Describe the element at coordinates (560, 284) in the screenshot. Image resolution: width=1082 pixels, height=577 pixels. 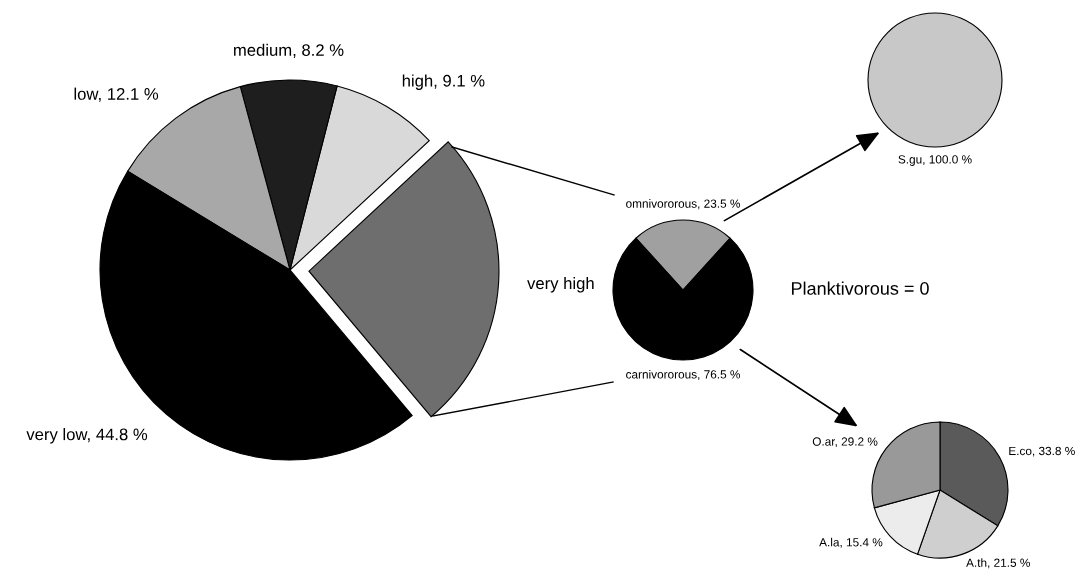
I see `slice-label: very high` at that location.